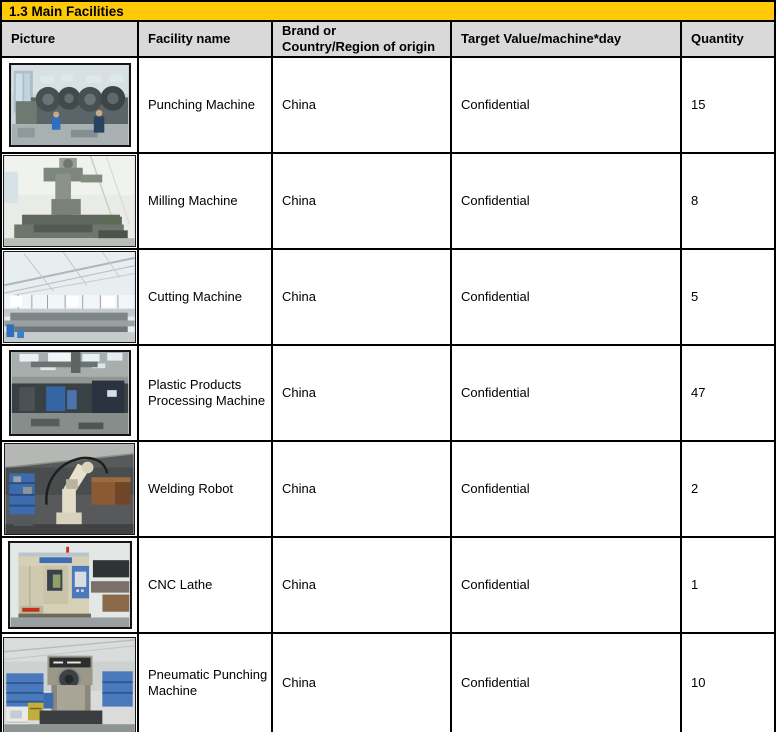  Describe the element at coordinates (698, 392) in the screenshot. I see `quantity: 47` at that location.